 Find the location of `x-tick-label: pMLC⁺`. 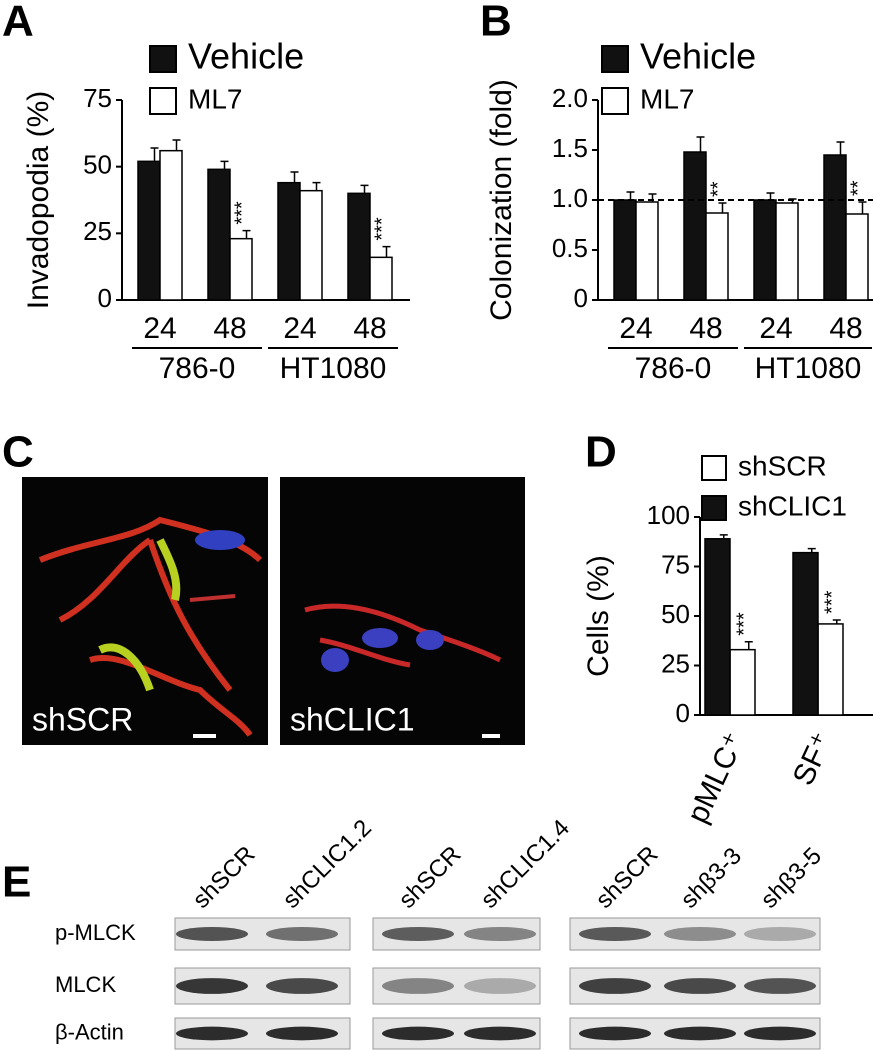

x-tick-label: pMLC⁺ is located at coordinates (716, 777).